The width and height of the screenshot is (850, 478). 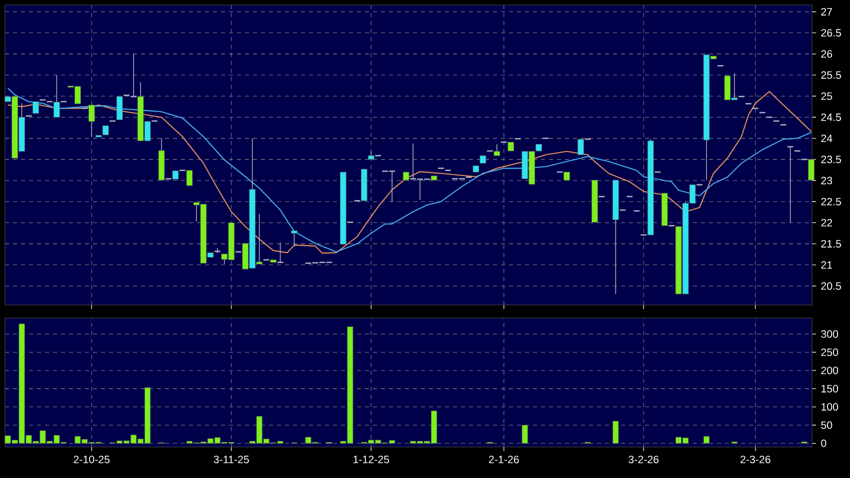 What do you see at coordinates (826, 265) in the screenshot?
I see `y-tick-label: 21` at bounding box center [826, 265].